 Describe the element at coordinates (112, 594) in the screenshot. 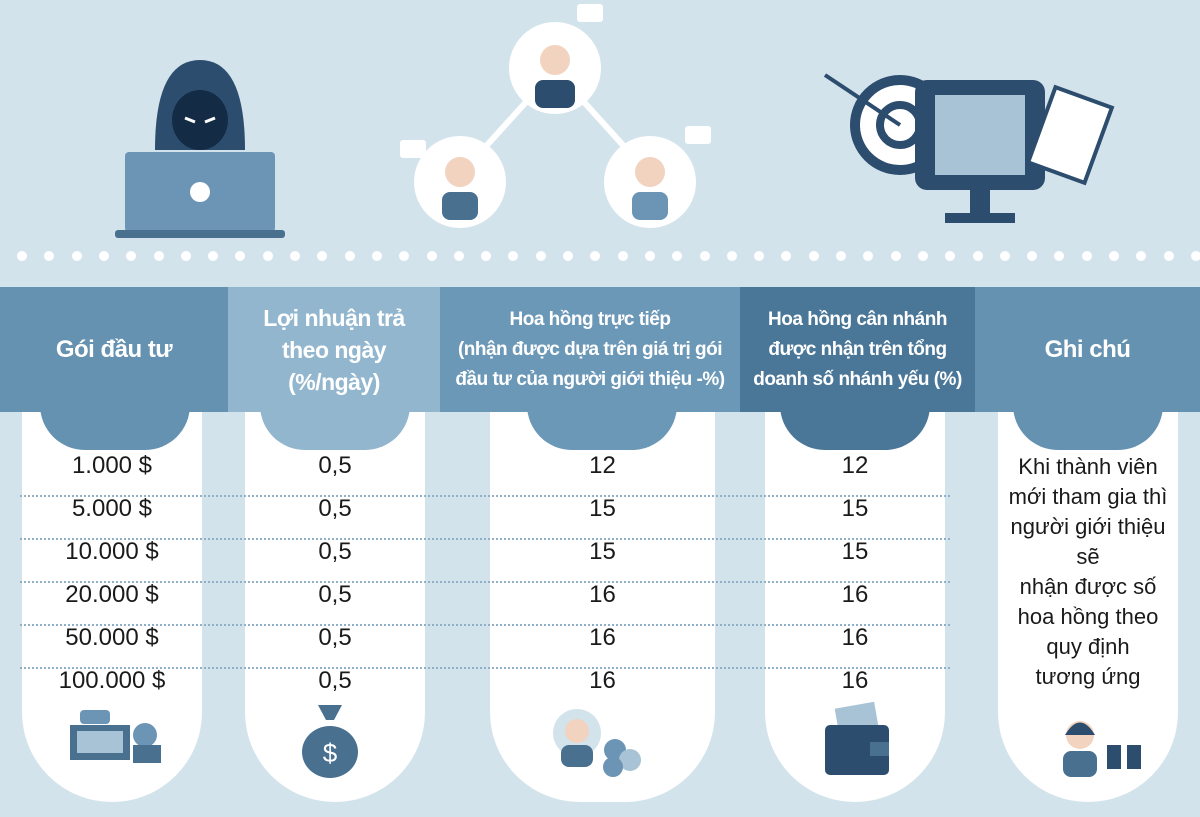

I see `cell-package: 20.000 $` at that location.